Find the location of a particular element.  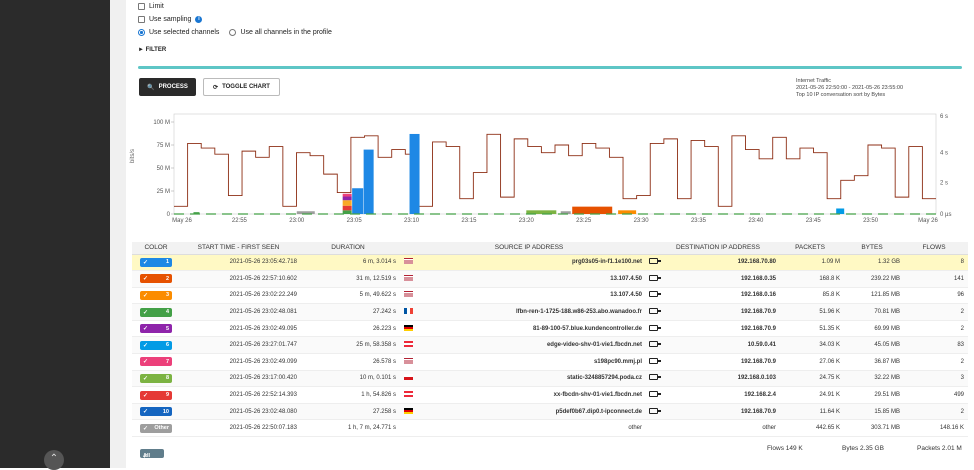

duration: 31 m, 12.519 s is located at coordinates (350, 279).